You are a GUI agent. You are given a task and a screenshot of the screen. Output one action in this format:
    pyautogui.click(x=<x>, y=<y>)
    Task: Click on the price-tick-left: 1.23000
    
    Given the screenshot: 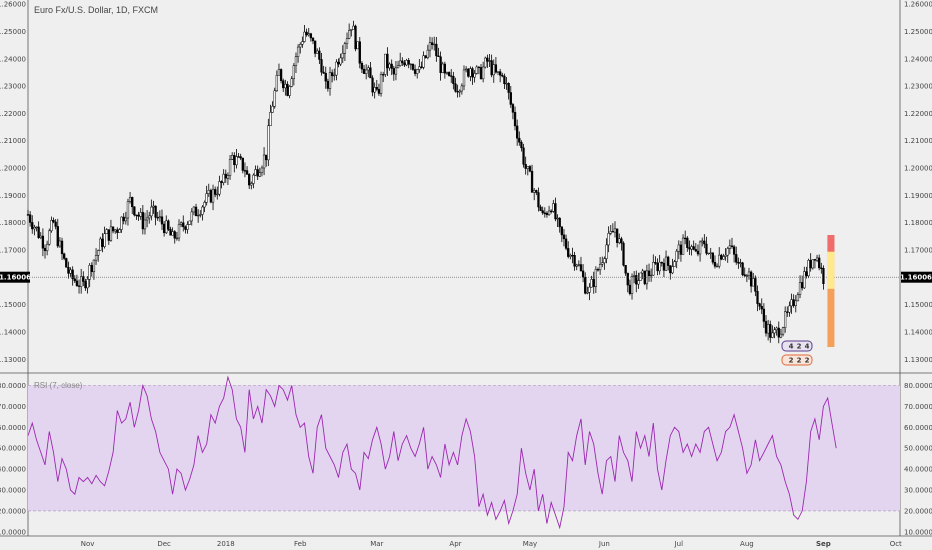 What is the action you would take?
    pyautogui.click(x=13, y=87)
    